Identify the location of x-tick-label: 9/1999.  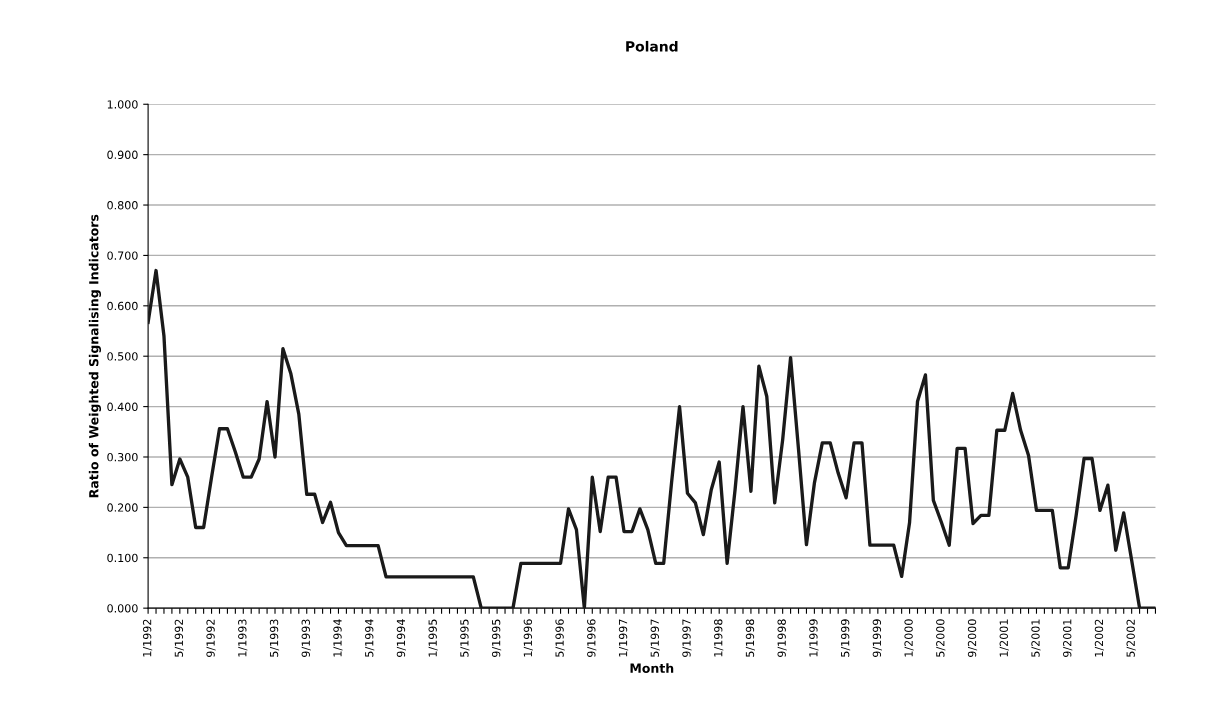
(877, 638).